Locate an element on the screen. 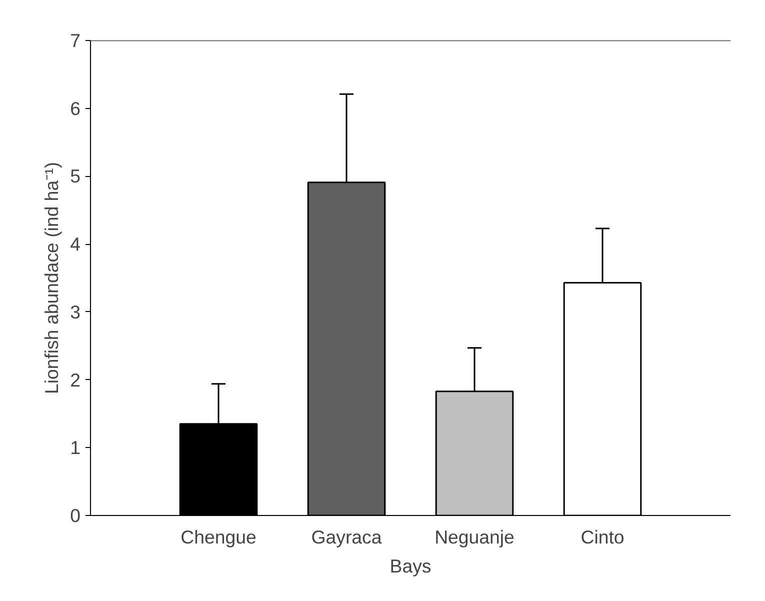 Image resolution: width=765 pixels, height=601 pixels. x-axis-title: Bays is located at coordinates (411, 566).